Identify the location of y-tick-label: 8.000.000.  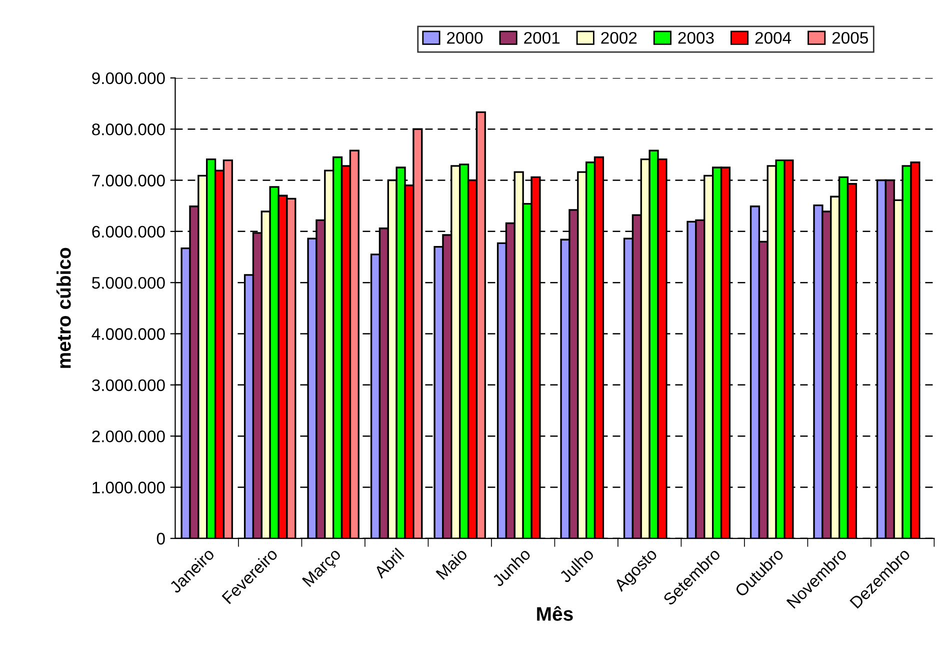
(128, 130).